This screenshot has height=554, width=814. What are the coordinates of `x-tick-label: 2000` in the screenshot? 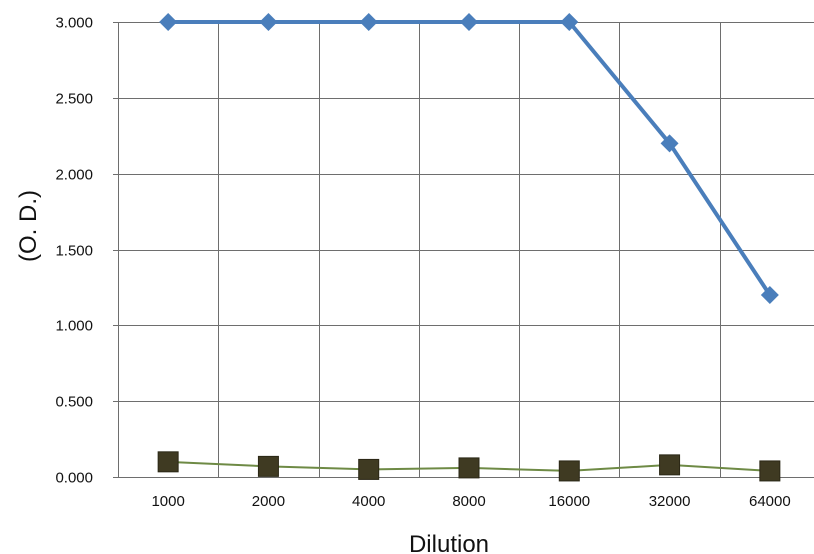 It's located at (268, 501).